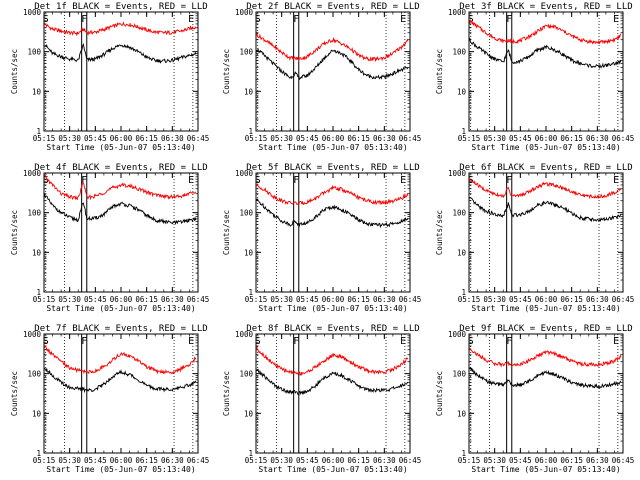 Image resolution: width=640 pixels, height=480 pixels. What do you see at coordinates (332, 168) in the screenshot?
I see `panel-title: Det 5f BLACK = Events, RED = LLD` at bounding box center [332, 168].